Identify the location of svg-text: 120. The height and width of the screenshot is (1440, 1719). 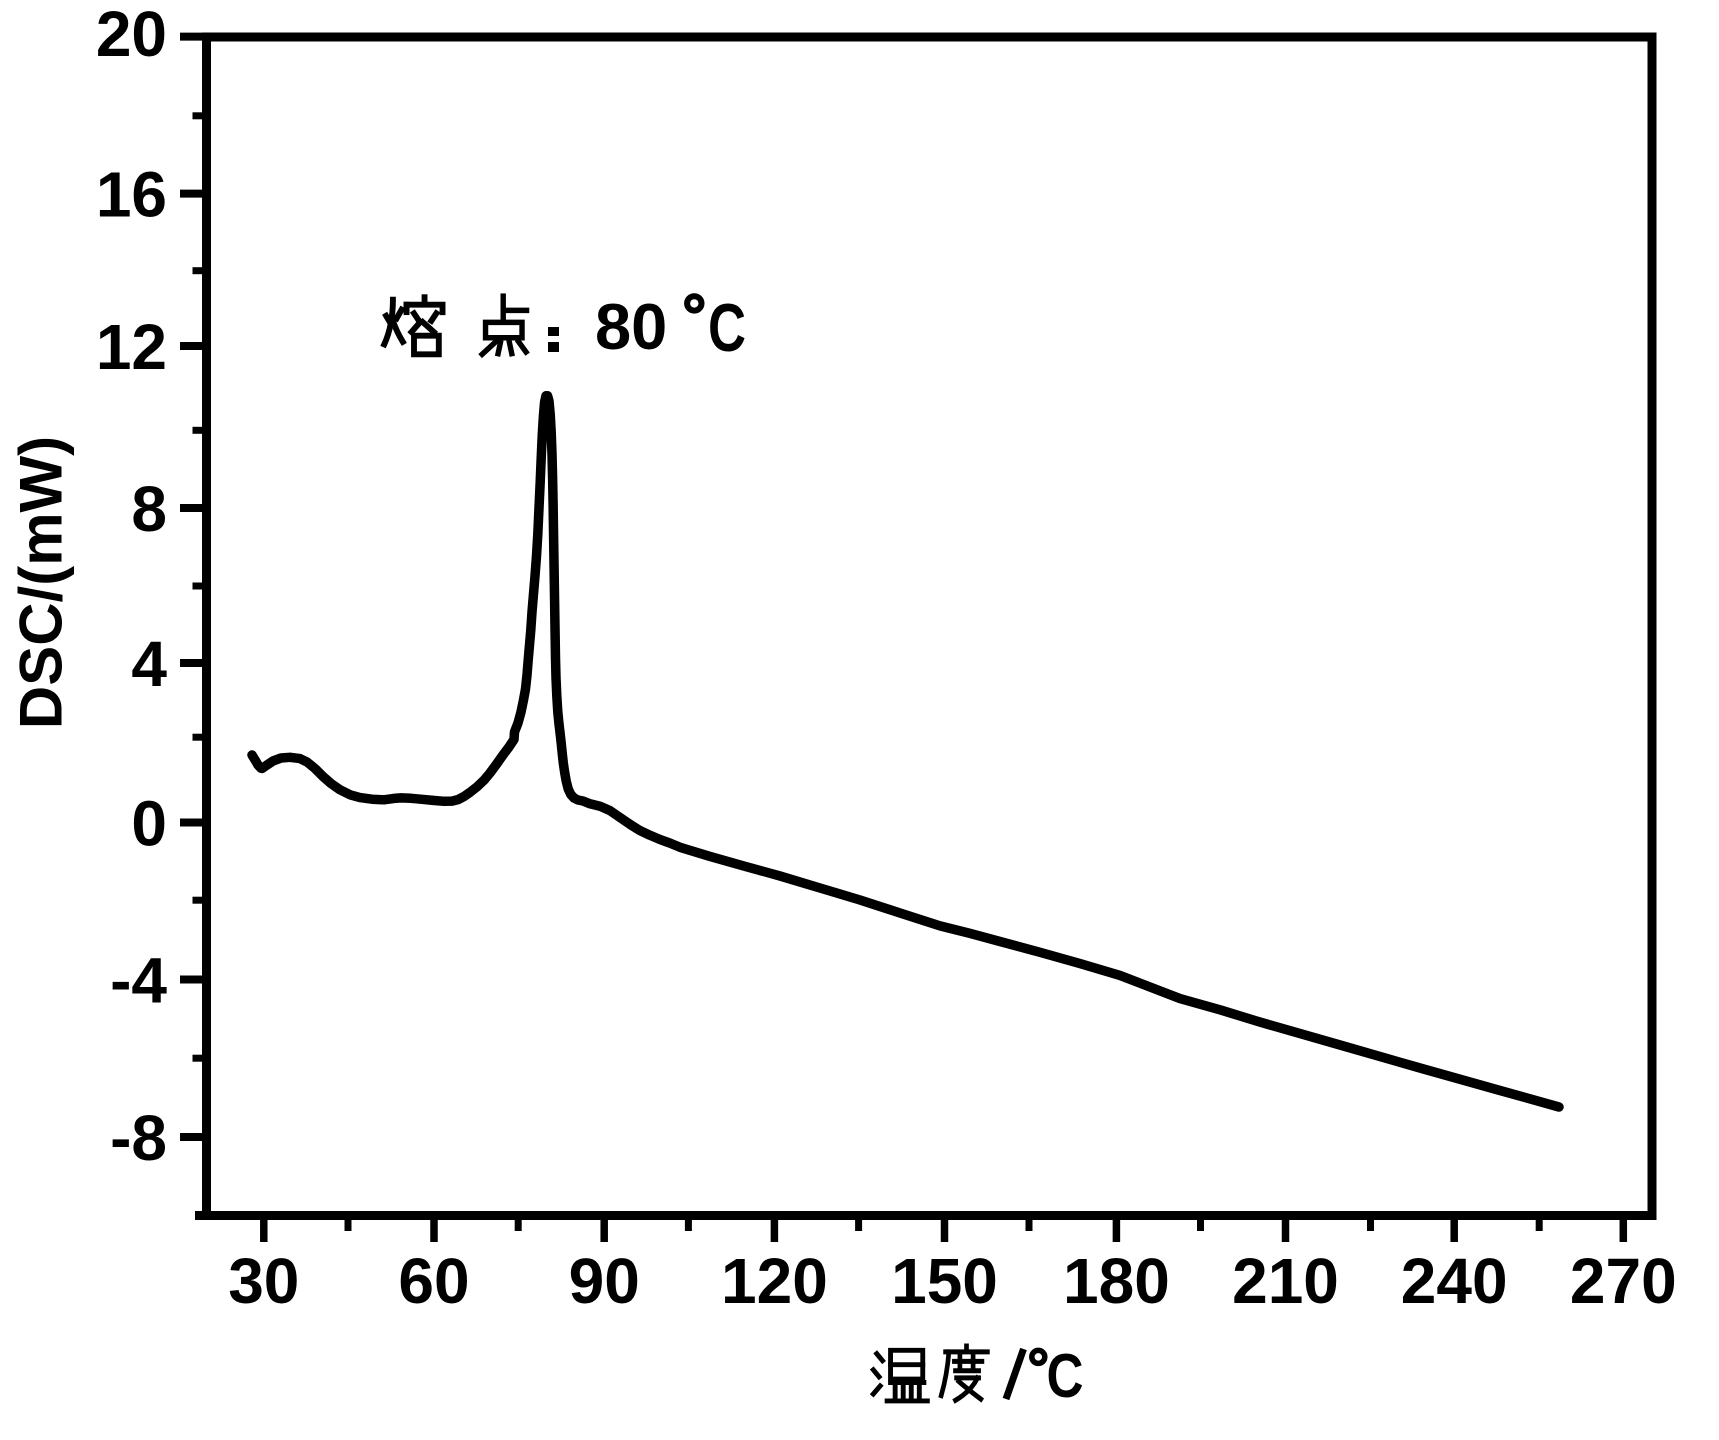
(774, 1281).